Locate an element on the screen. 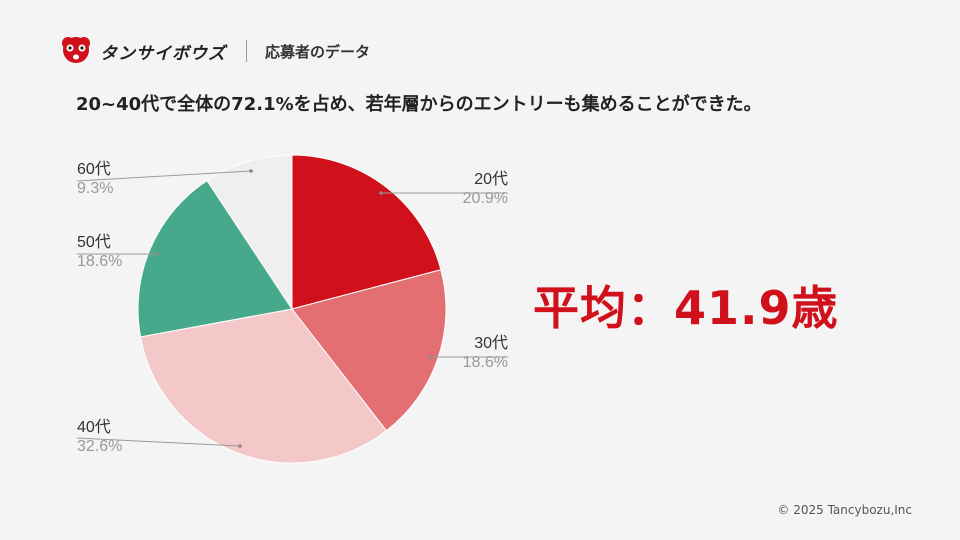 This screenshot has width=960, height=540. logo-text: タンサイボウズ is located at coordinates (163, 53).